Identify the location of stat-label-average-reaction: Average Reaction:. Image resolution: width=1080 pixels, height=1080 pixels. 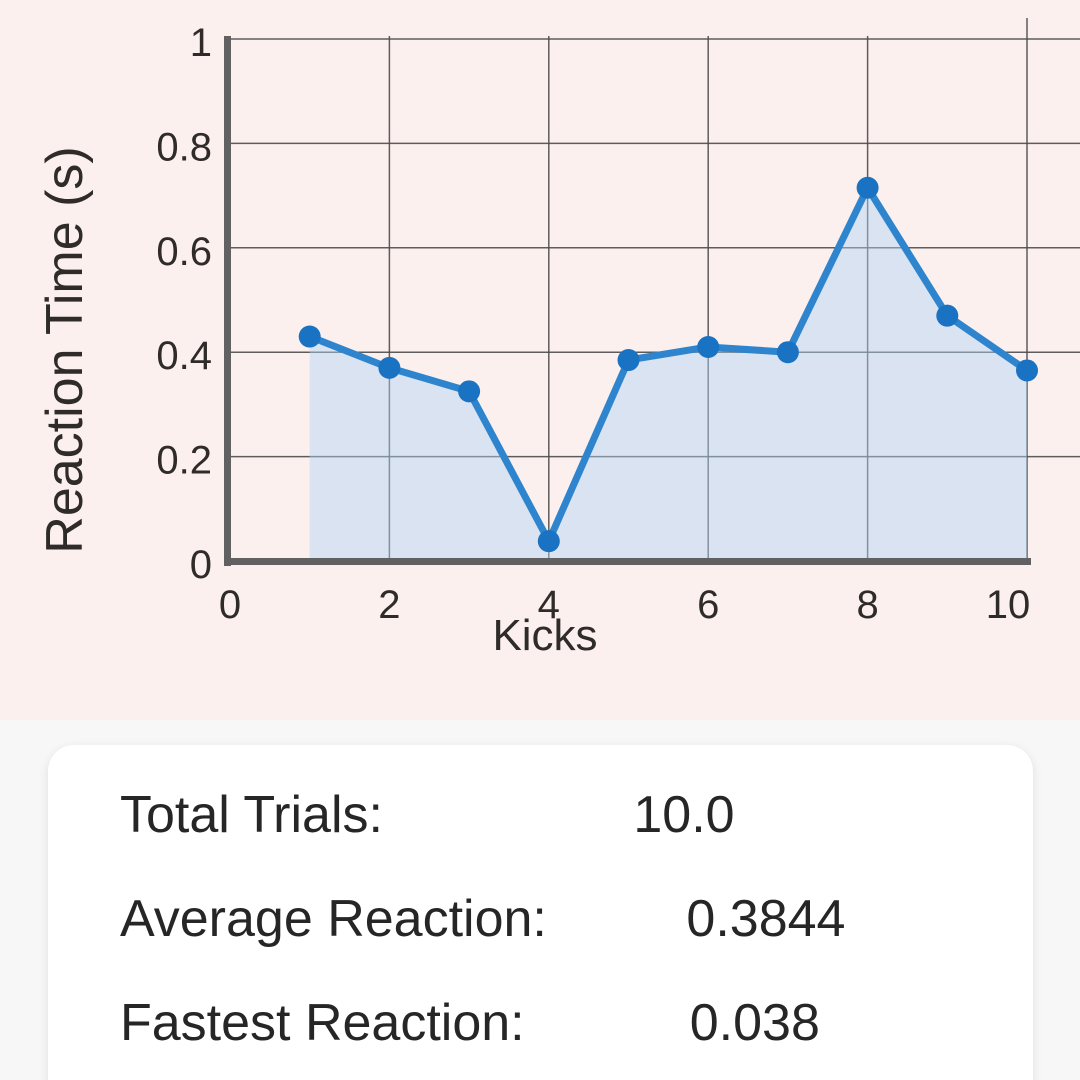
(333, 919).